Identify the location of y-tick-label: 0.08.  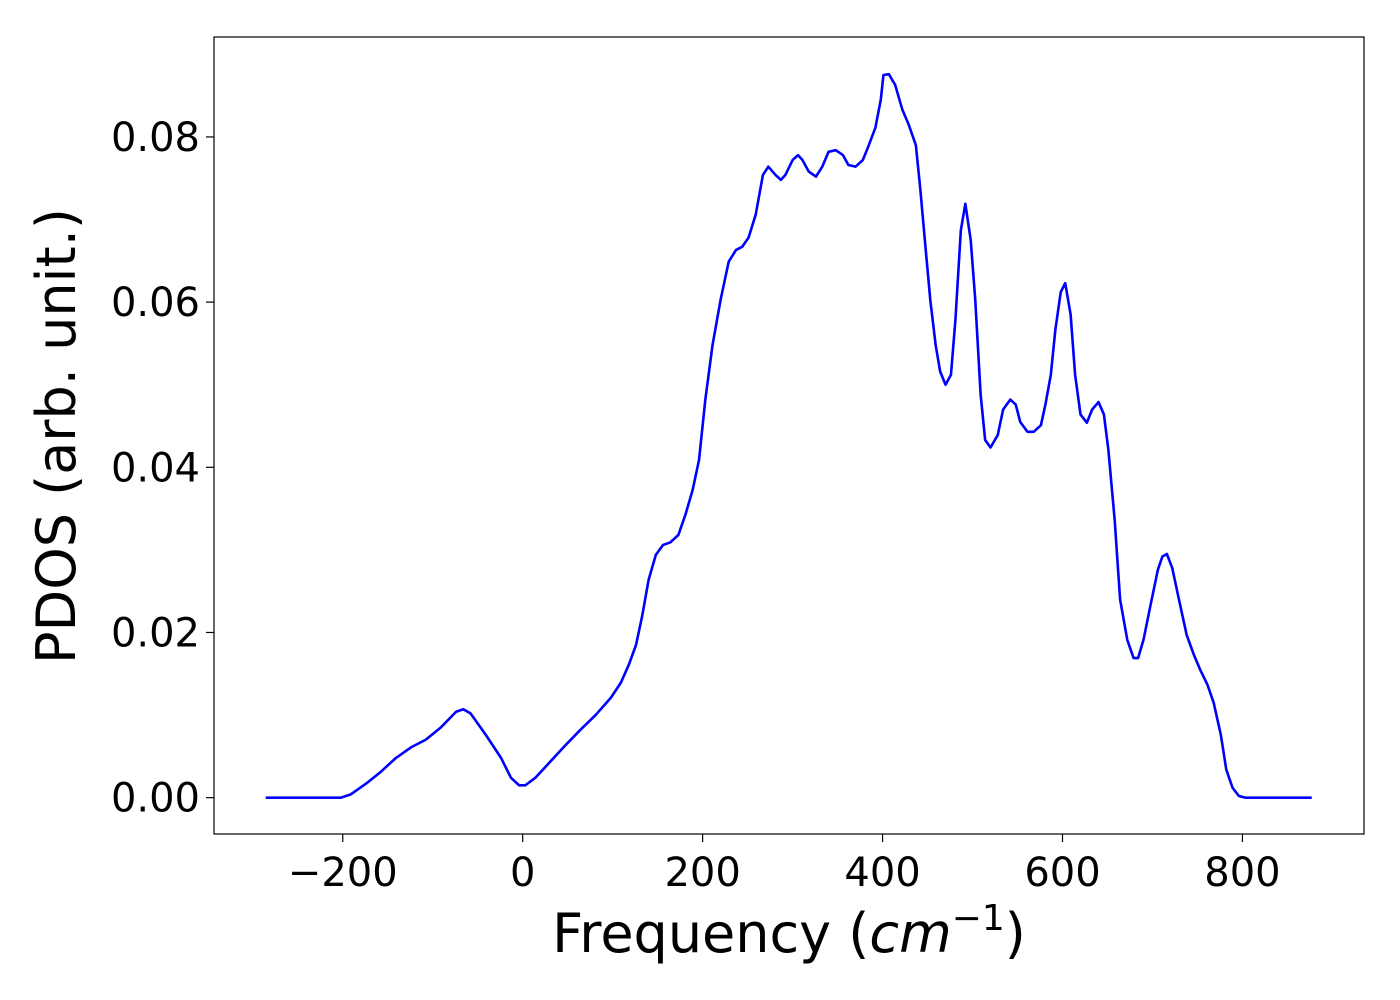
(155, 138).